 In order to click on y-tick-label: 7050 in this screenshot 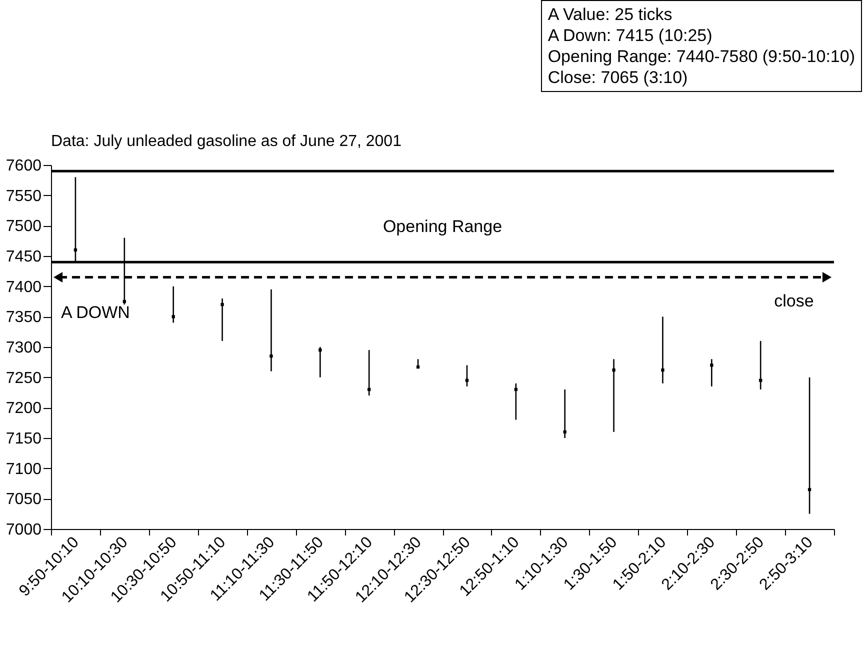, I will do `click(24, 499)`.